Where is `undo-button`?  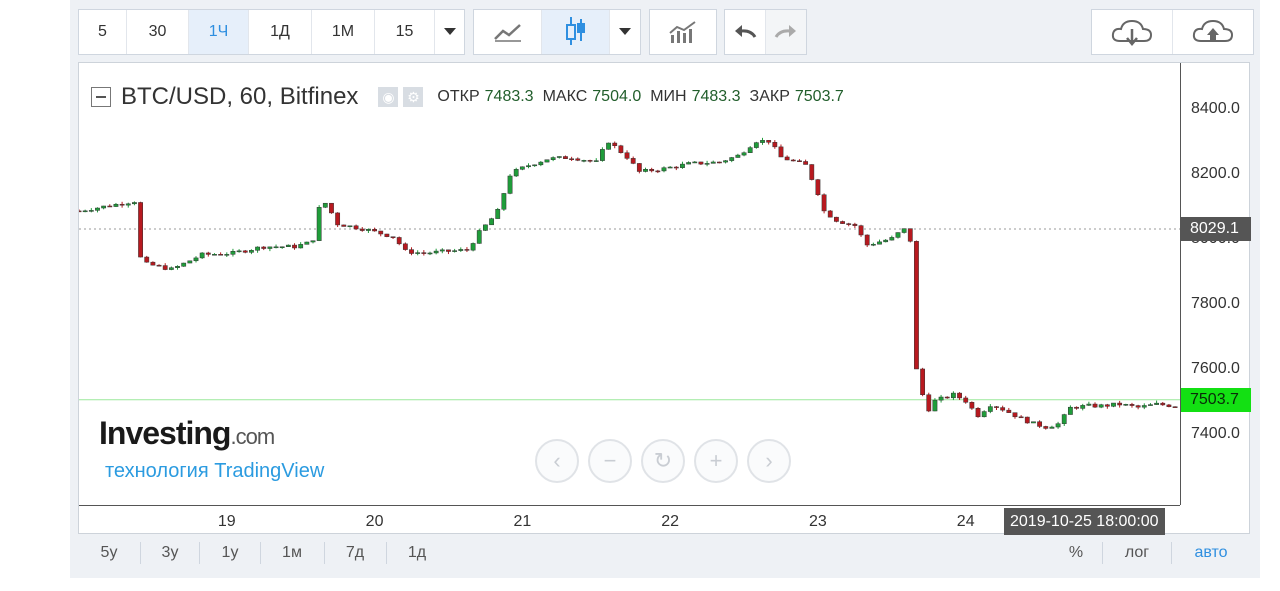 undo-button is located at coordinates (745, 32).